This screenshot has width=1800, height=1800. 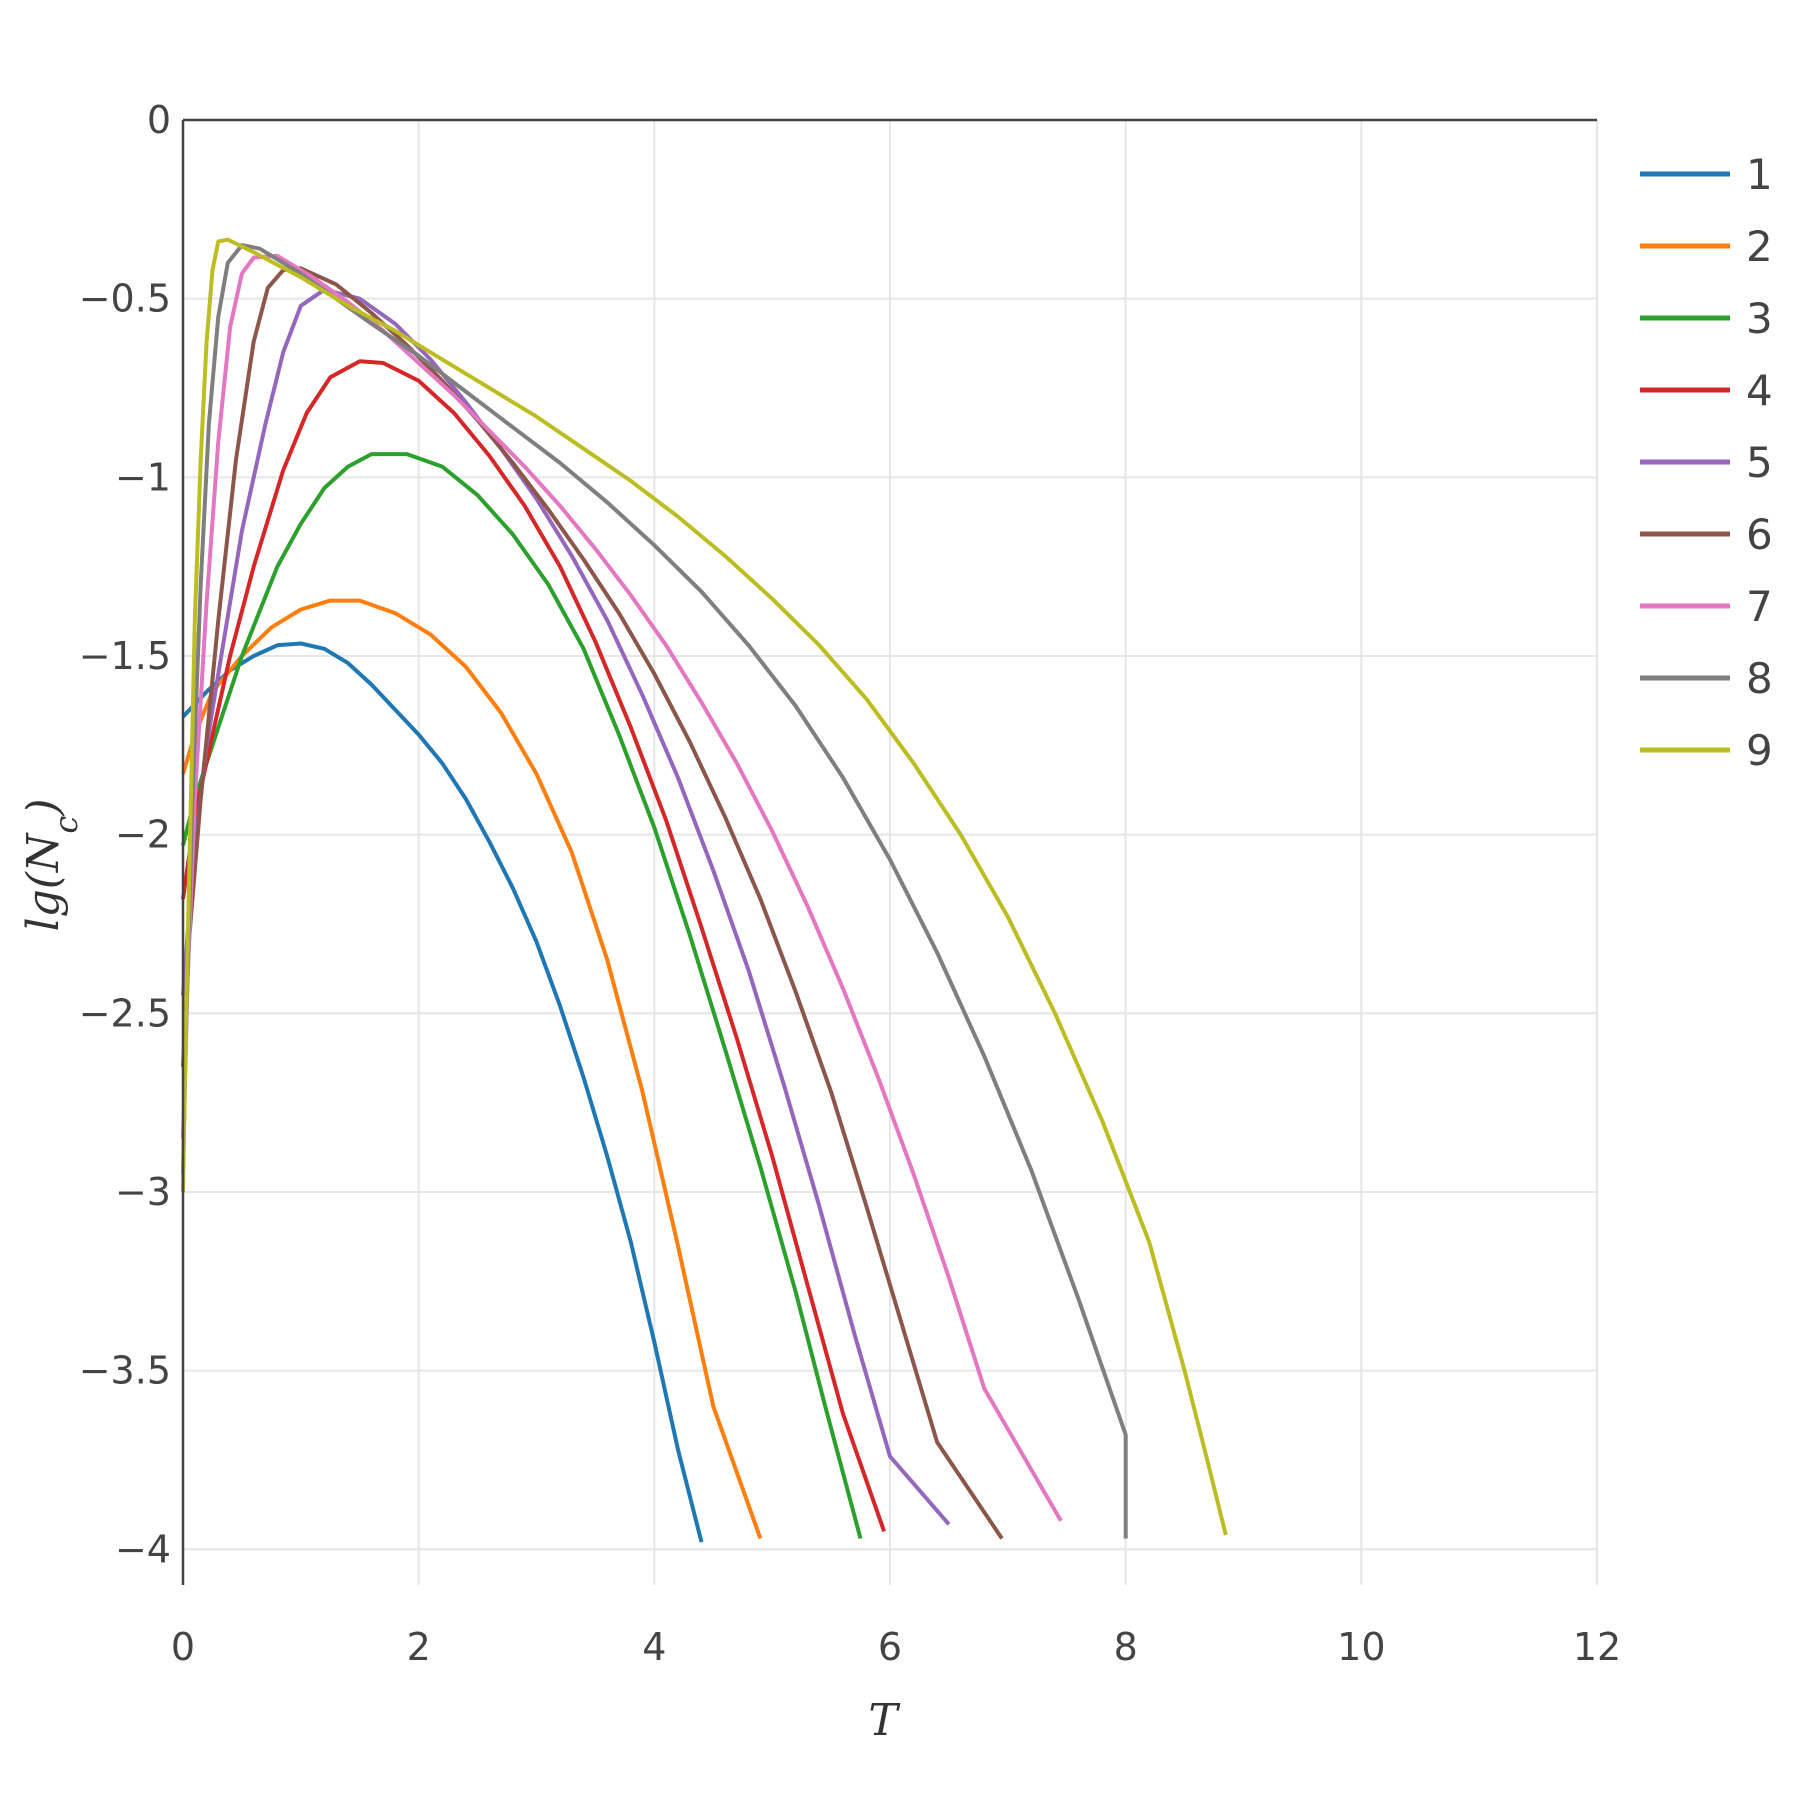 What do you see at coordinates (1759, 318) in the screenshot?
I see `legend-label-3: 3` at bounding box center [1759, 318].